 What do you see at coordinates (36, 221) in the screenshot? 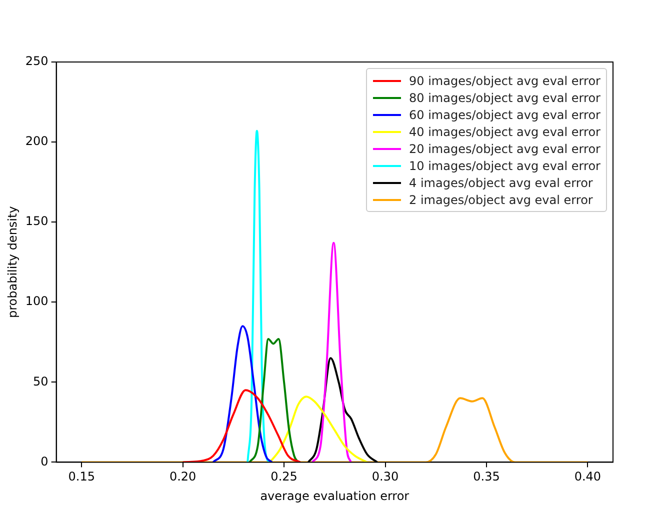
I see `y-tick-label: 150` at bounding box center [36, 221].